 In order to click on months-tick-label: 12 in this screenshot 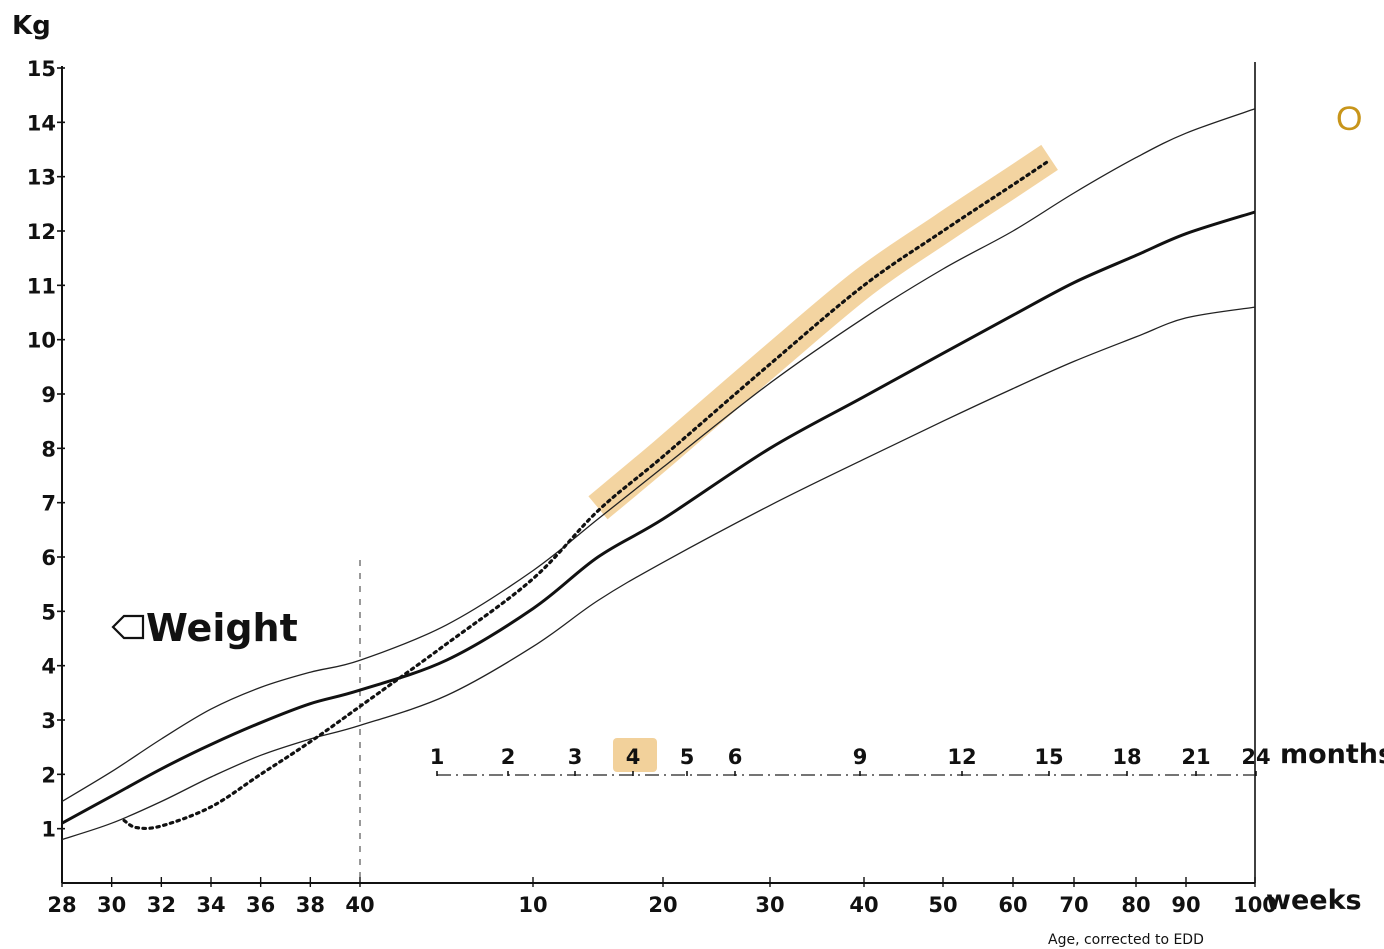, I will do `click(961, 757)`.